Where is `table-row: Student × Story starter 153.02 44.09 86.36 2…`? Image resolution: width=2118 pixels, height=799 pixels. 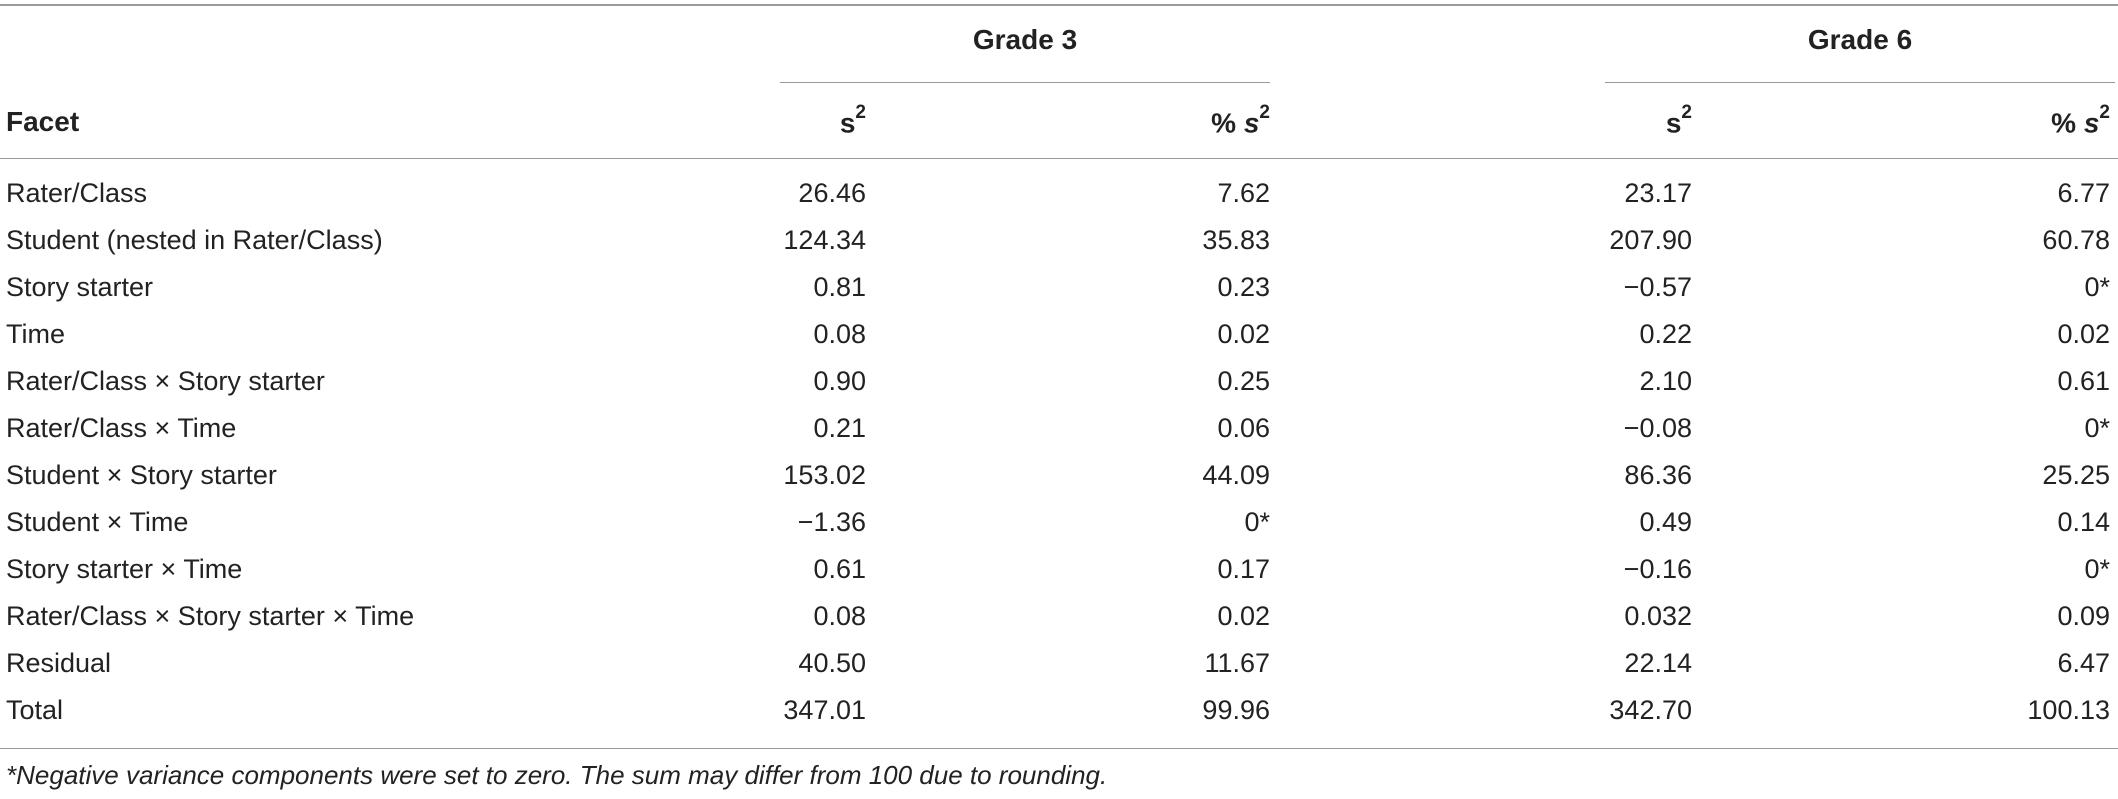 table-row: Student × Story starter 153.02 44.09 86.36 2… is located at coordinates (1059, 475).